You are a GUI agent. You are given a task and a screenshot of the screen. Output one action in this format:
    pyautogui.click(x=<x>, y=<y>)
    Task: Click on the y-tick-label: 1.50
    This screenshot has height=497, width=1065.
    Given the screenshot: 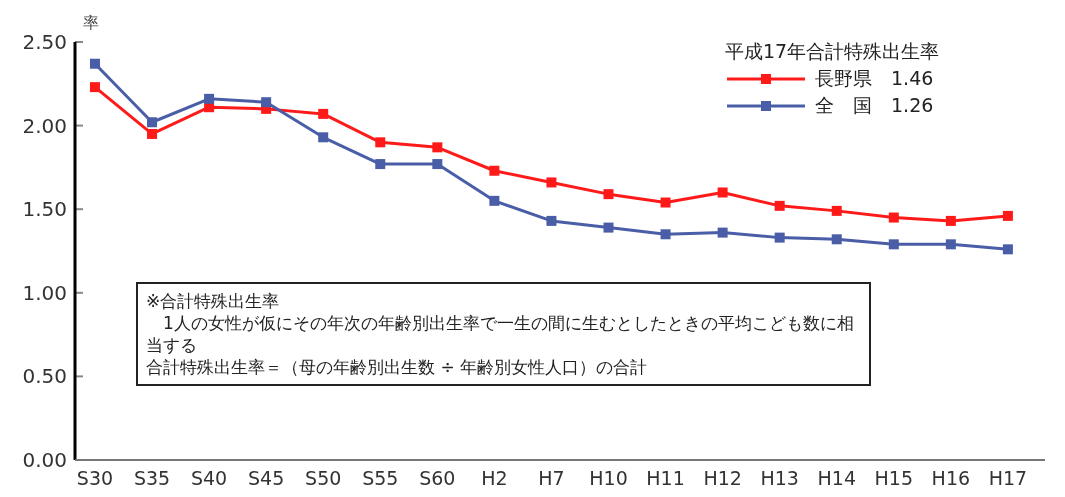 What is the action you would take?
    pyautogui.click(x=44, y=209)
    